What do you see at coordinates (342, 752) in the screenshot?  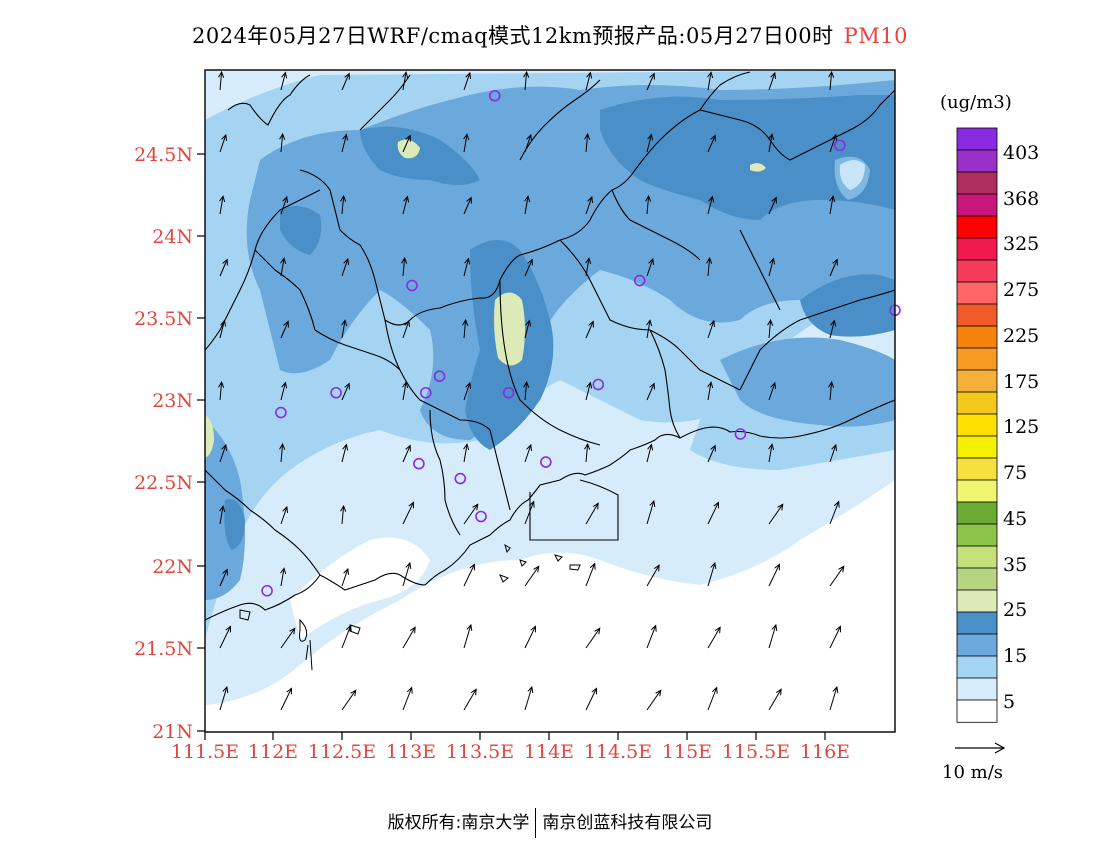 I see `lon-label-112.5E: 112.5E` at bounding box center [342, 752].